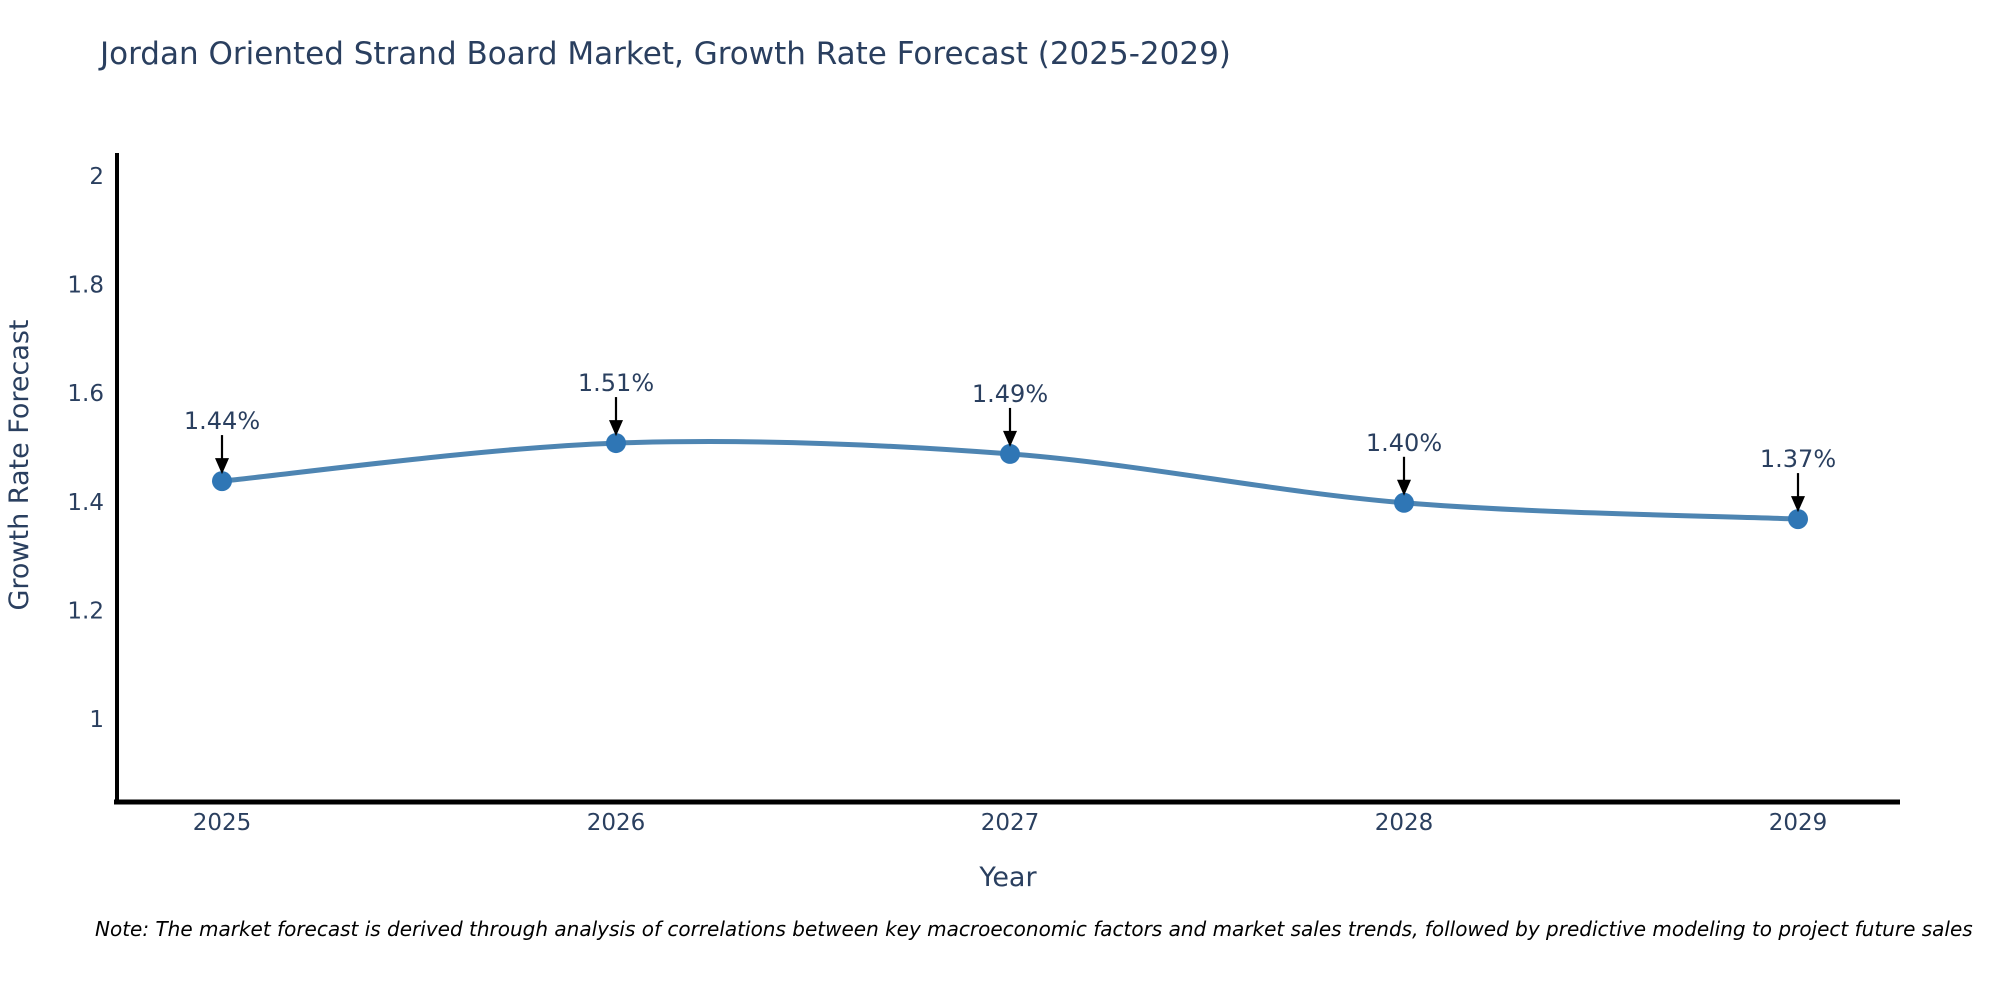 Image resolution: width=2000 pixels, height=1000 pixels. Describe the element at coordinates (222, 421) in the screenshot. I see `data-point-label: 1.44%` at that location.